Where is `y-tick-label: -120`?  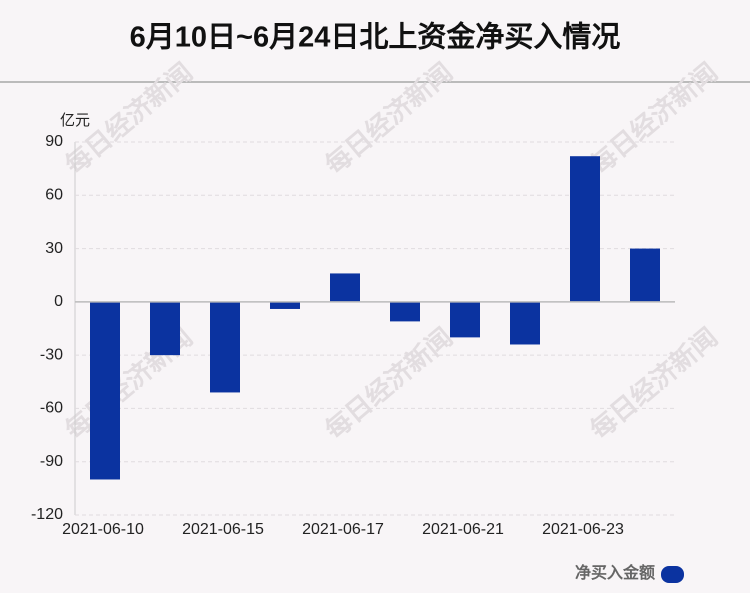 y-tick-label: -120 is located at coordinates (47, 514).